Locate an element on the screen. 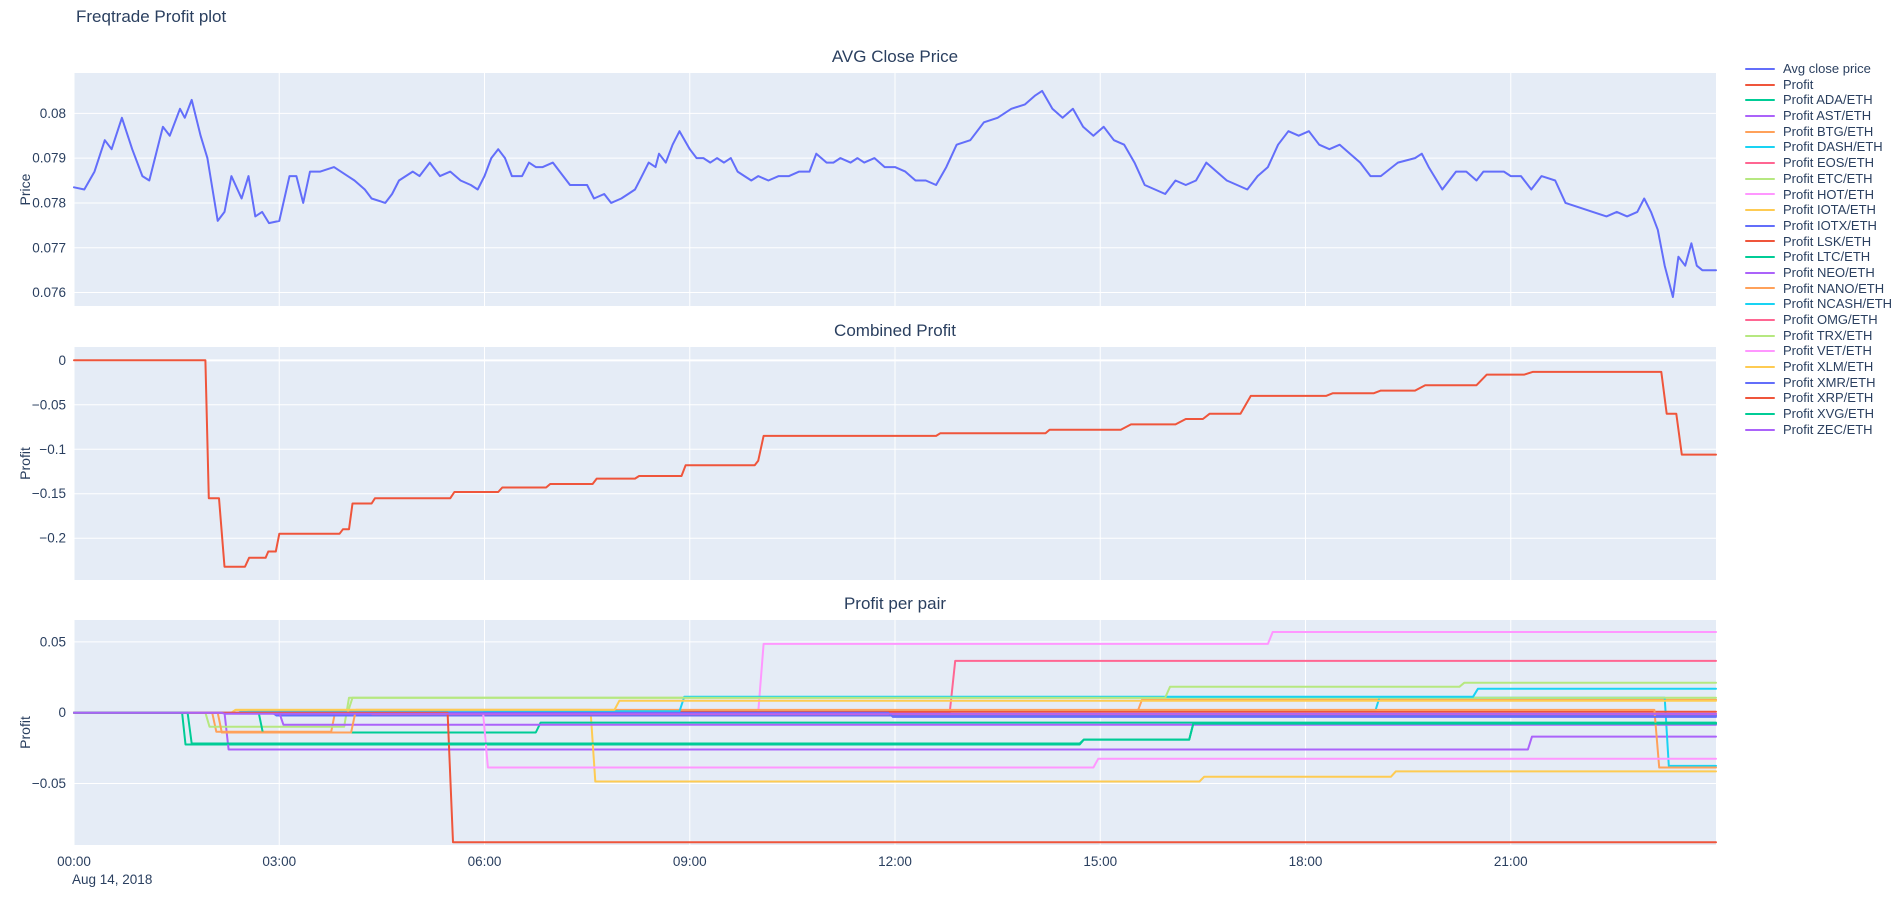  legend-item-profit-ltc-eth: Profit LTC/ETH is located at coordinates (1818, 257).